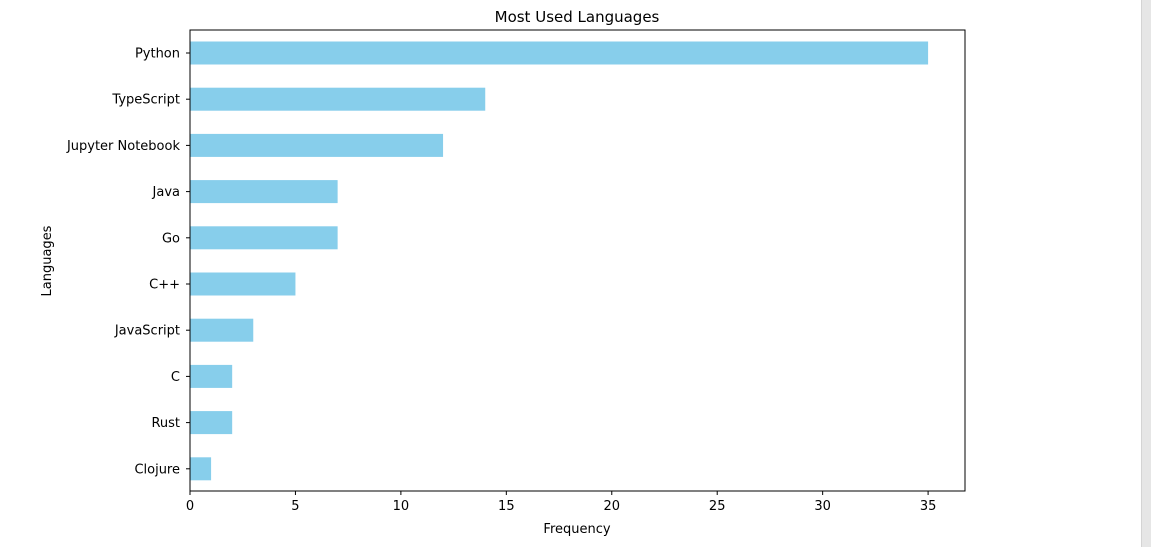  What do you see at coordinates (190, 506) in the screenshot?
I see `x-tick-label: 0` at bounding box center [190, 506].